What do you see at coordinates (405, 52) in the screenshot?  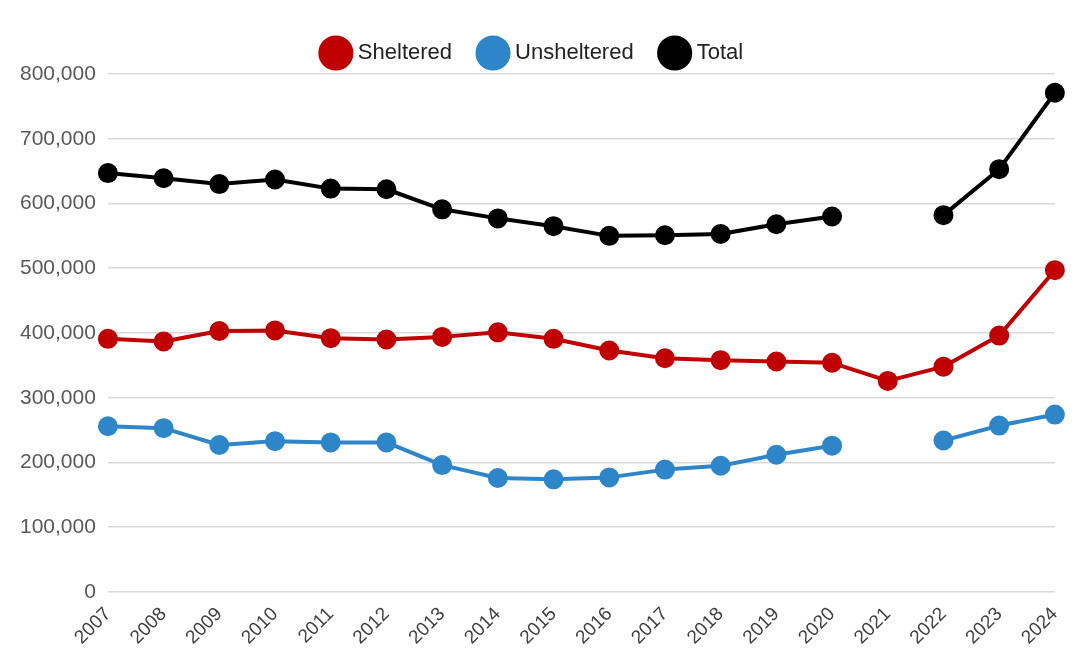 I see `legend-label: Sheltered` at bounding box center [405, 52].